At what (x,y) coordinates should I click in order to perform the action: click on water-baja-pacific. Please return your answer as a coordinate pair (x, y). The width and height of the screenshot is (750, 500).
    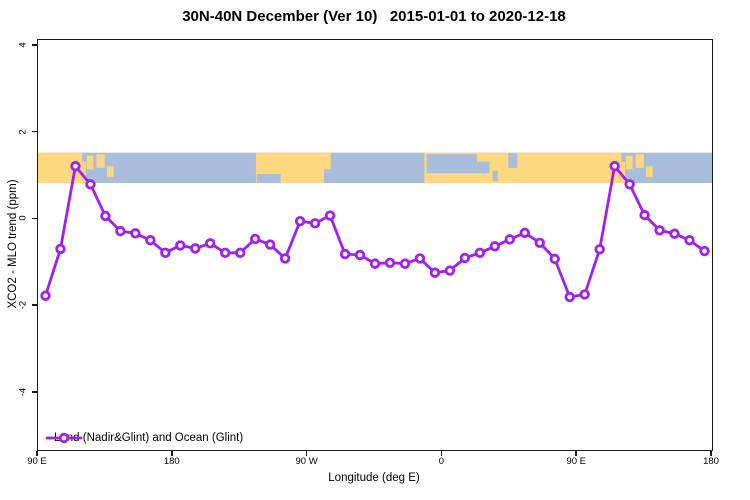
    Looking at the image, I should click on (268, 178).